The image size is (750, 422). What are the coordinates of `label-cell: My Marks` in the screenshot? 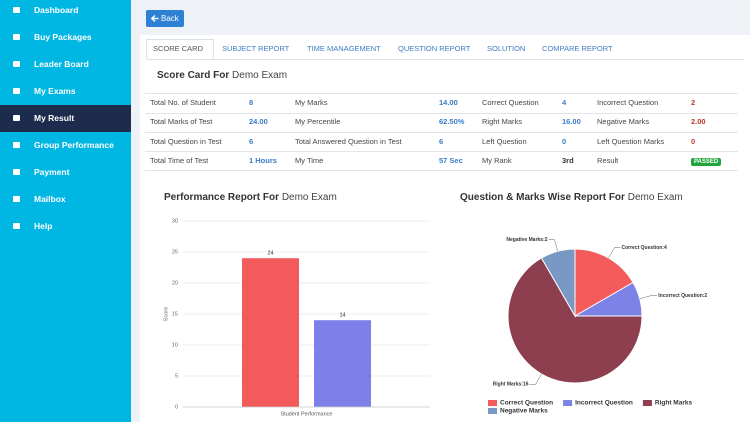 It's located at (311, 102).